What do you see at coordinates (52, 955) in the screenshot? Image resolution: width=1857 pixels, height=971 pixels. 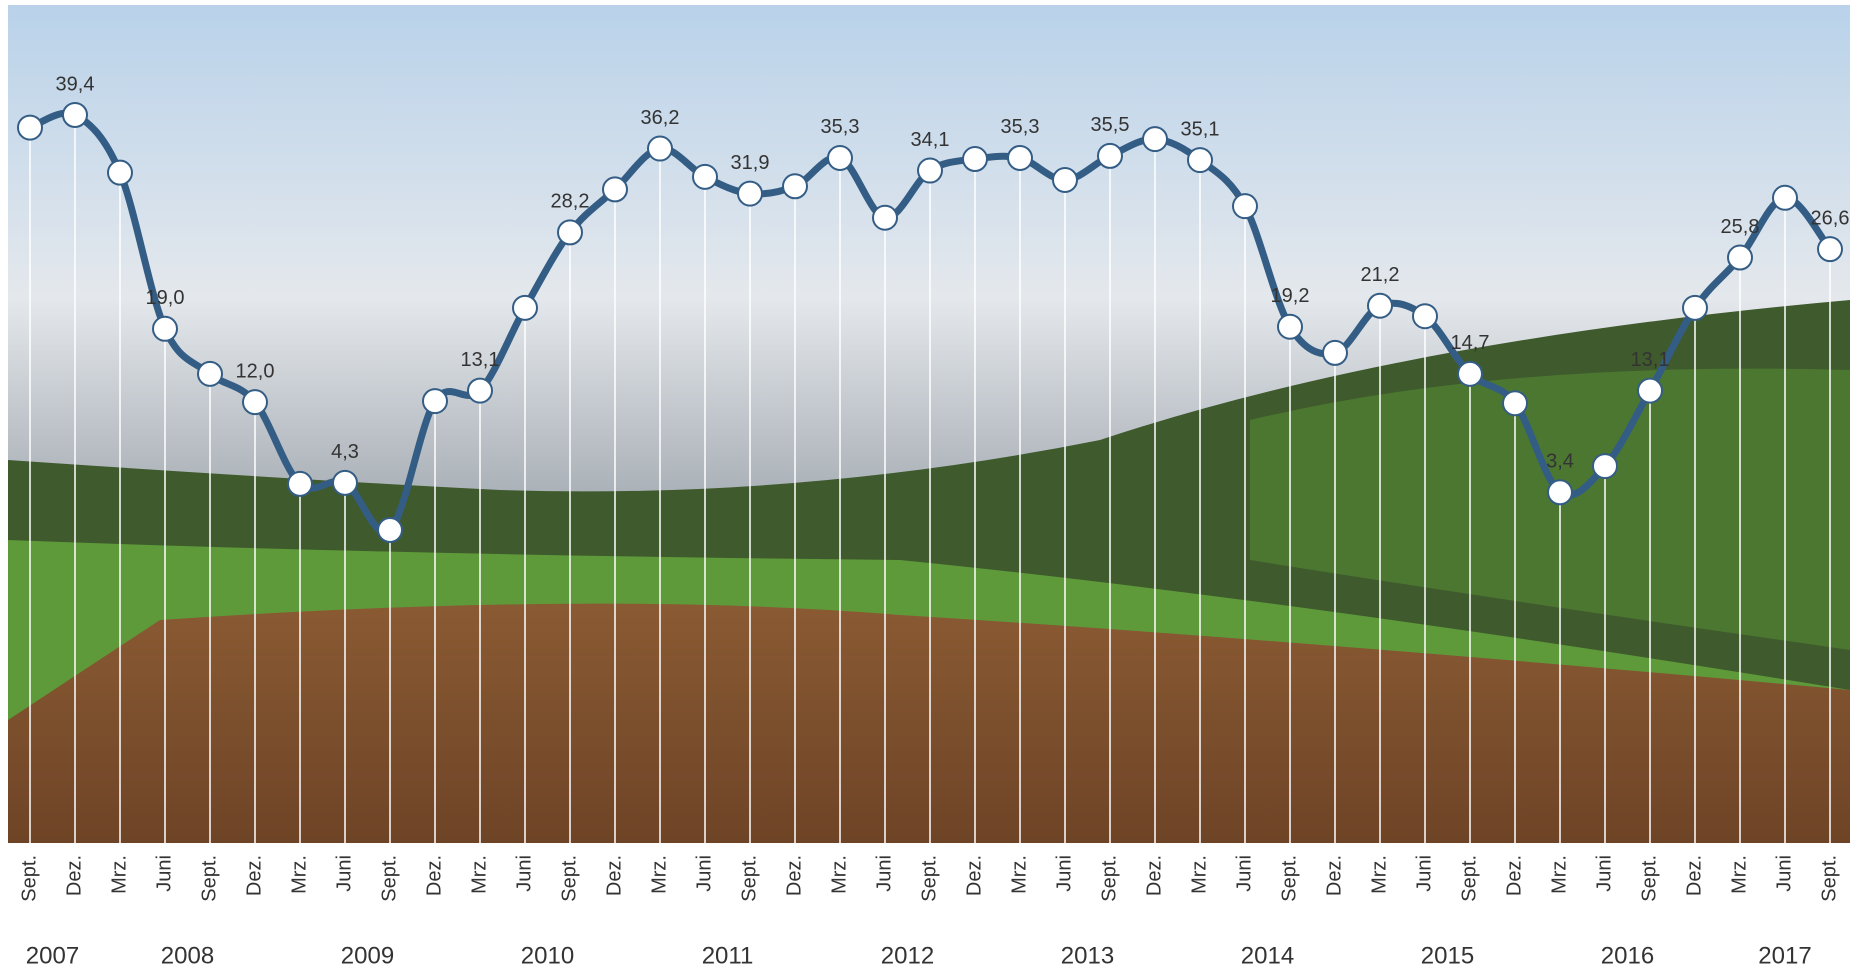 I see `year-label: 2007` at bounding box center [52, 955].